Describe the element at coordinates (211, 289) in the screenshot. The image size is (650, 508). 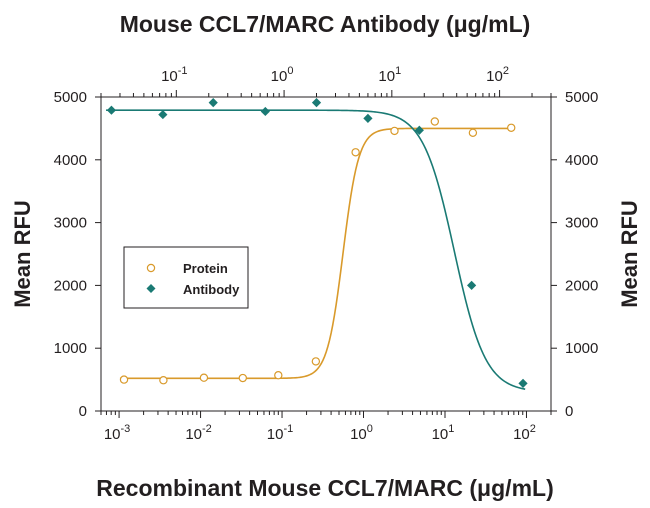
I see `legend-antibody-label: Antibody` at that location.